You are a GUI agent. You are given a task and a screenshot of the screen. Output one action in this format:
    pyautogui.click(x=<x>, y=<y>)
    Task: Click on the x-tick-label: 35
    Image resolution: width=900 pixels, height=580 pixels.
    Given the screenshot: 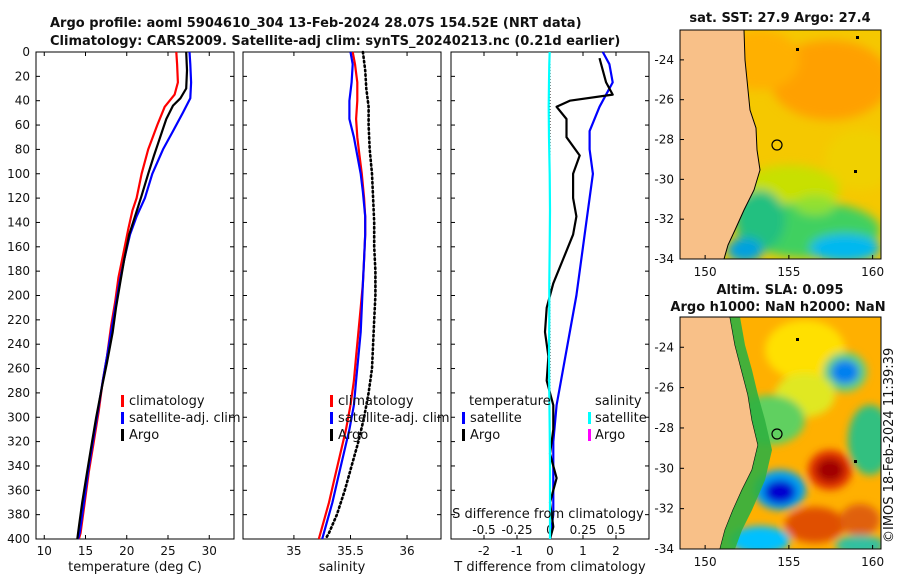 What is the action you would take?
    pyautogui.click(x=293, y=551)
    